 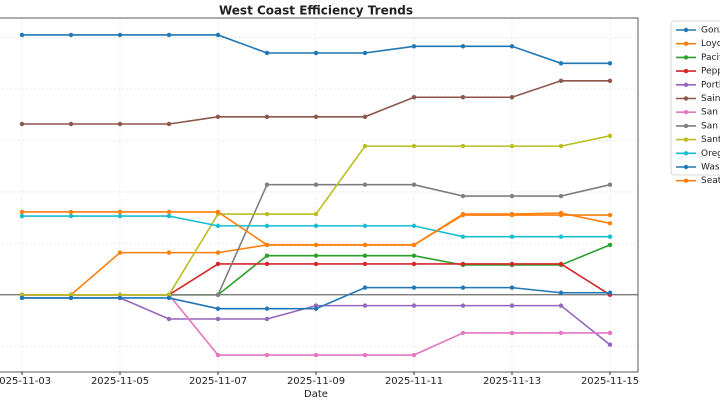 I want to click on chart-title: West Coast Efficiency Trends, so click(x=316, y=11).